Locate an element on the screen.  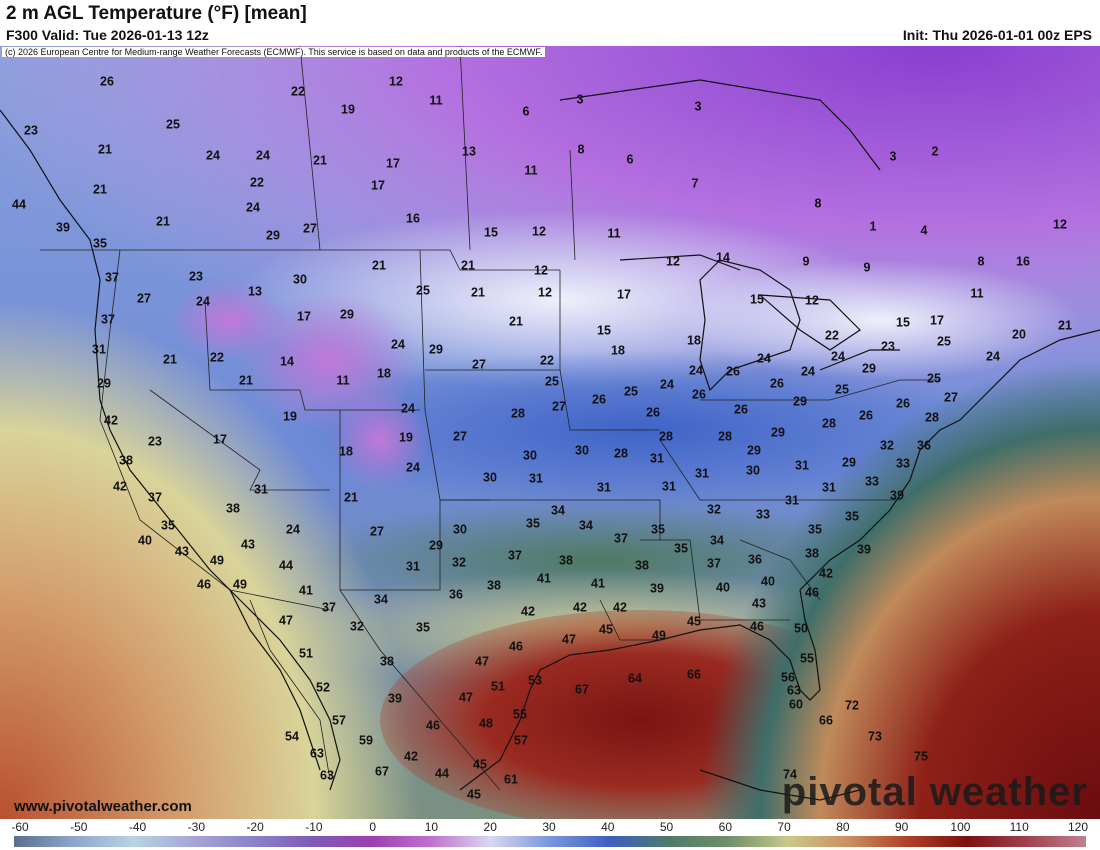
colorbar-tick-label: 60 is located at coordinates (725, 827).